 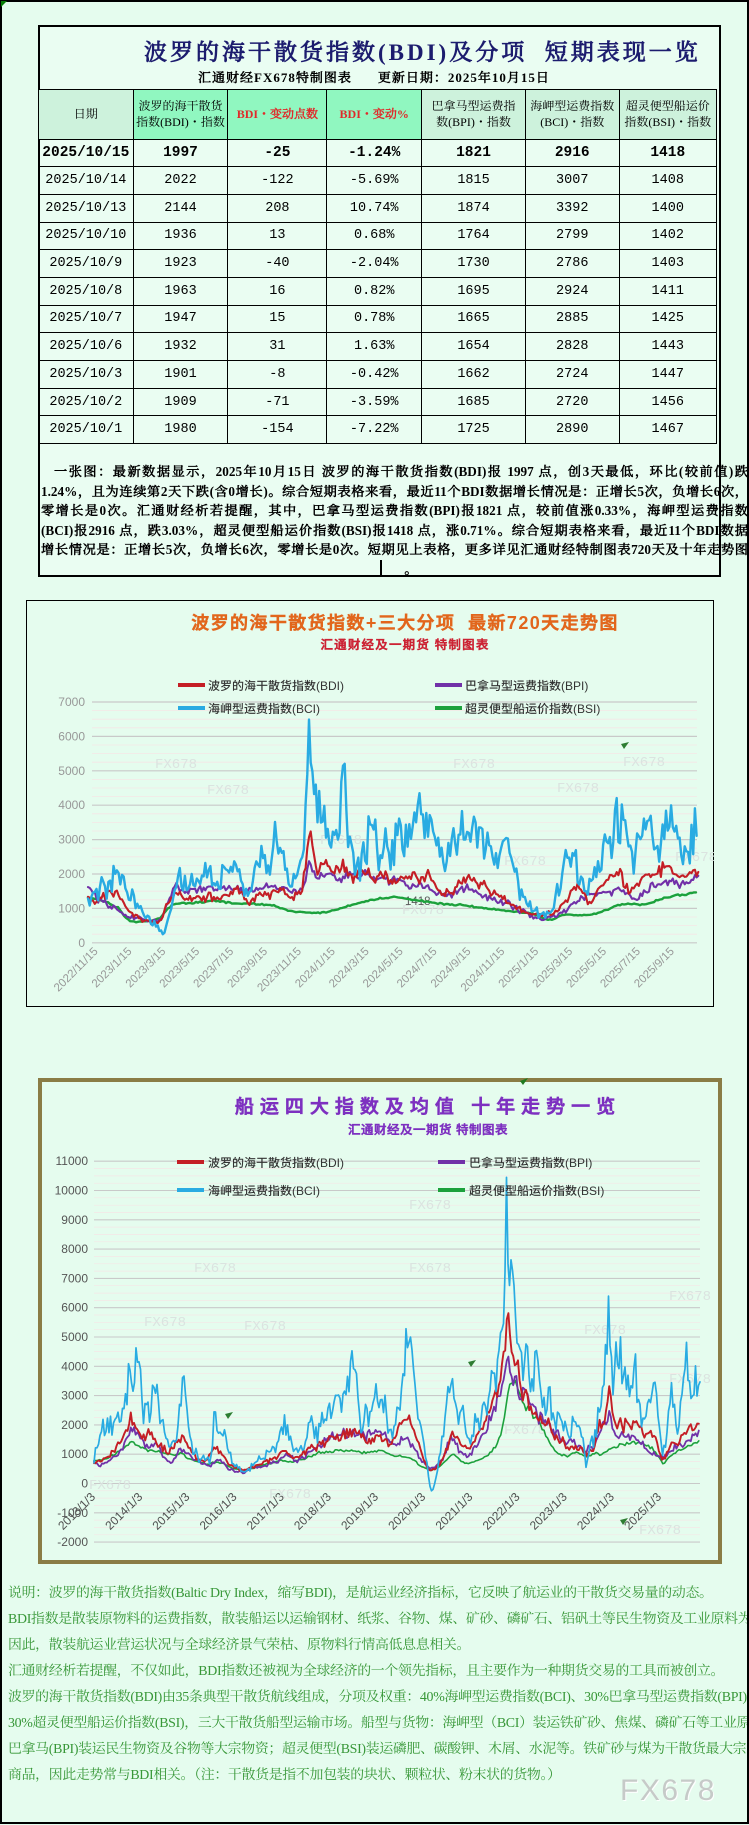 What do you see at coordinates (548, 1510) in the screenshot?
I see `svg-text: 2023/1/3` at bounding box center [548, 1510].